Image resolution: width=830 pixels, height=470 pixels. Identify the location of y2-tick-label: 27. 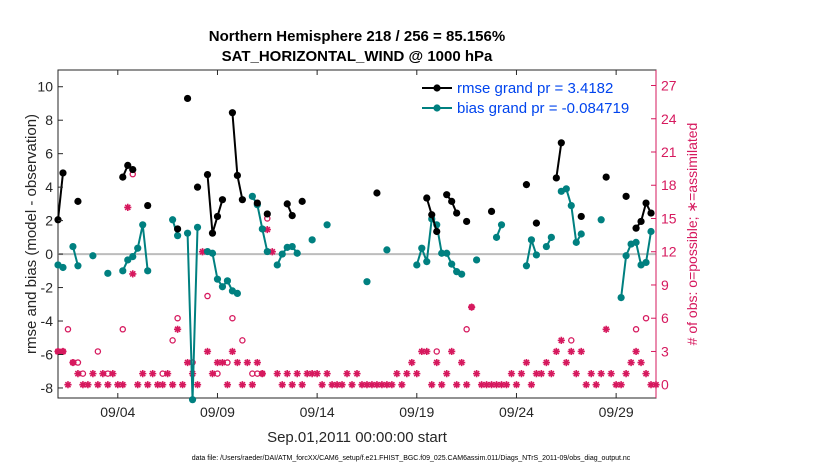
(669, 86).